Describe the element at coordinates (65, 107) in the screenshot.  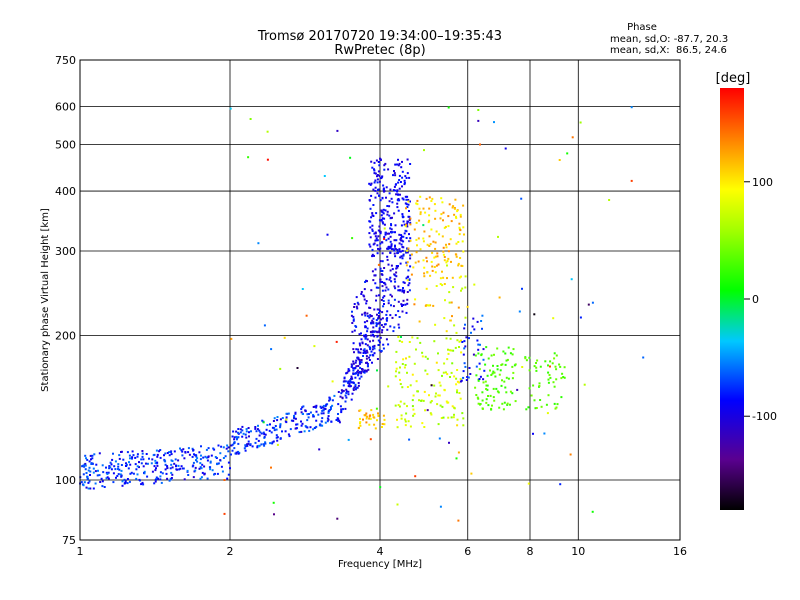
I see `y-tick-label: 600` at that location.